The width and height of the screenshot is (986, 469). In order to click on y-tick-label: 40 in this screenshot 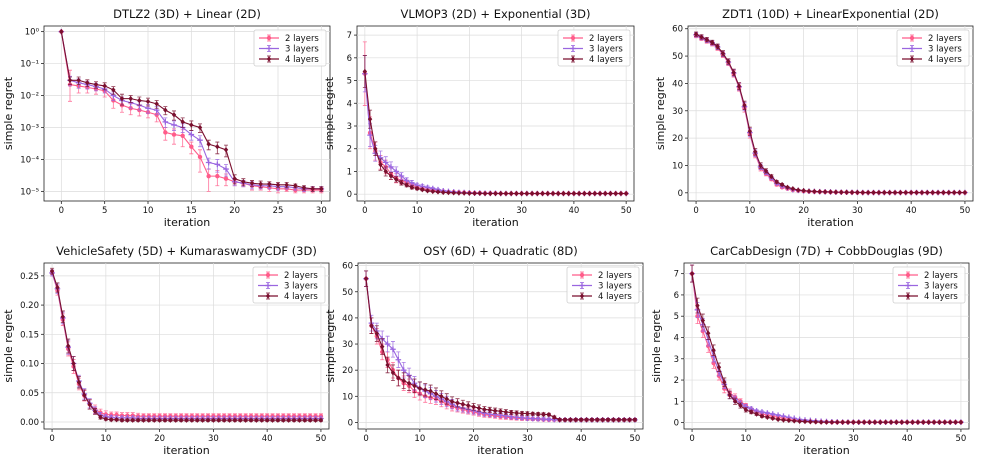, I will do `click(677, 84)`.